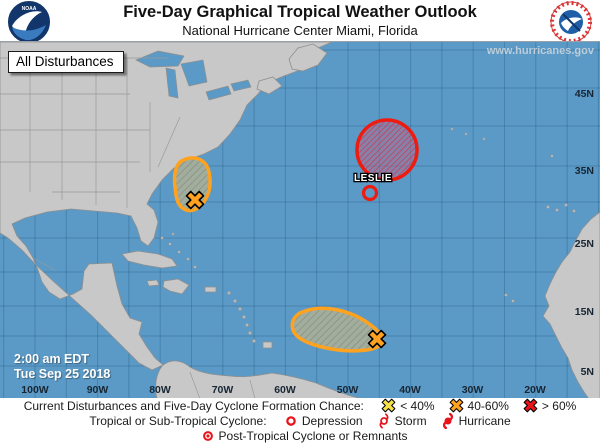 This screenshot has width=600, height=443. Describe the element at coordinates (291, 420) in the screenshot. I see `depression-icon` at that location.